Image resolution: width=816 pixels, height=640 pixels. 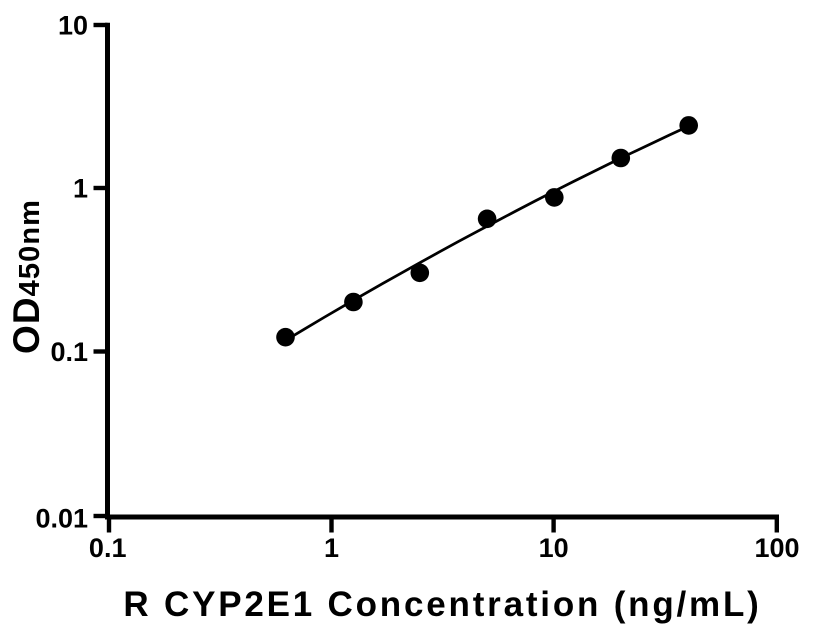 I want to click on svg-text: R CYP2E1 Concentration (ng/mL), so click(x=442, y=604).